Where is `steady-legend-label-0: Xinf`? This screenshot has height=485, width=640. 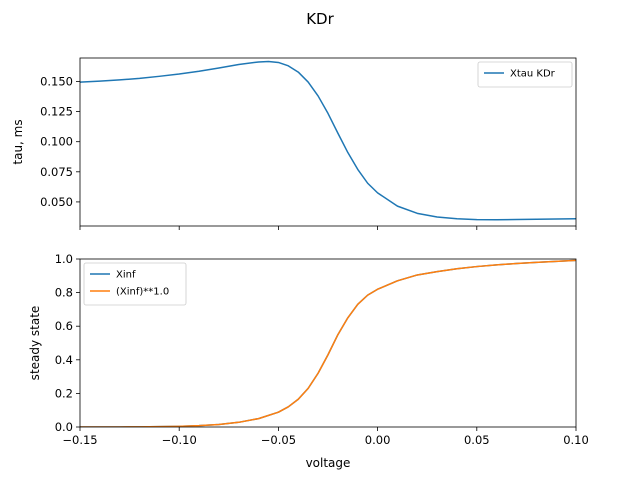 steady-legend-label-0: Xinf is located at coordinates (126, 275).